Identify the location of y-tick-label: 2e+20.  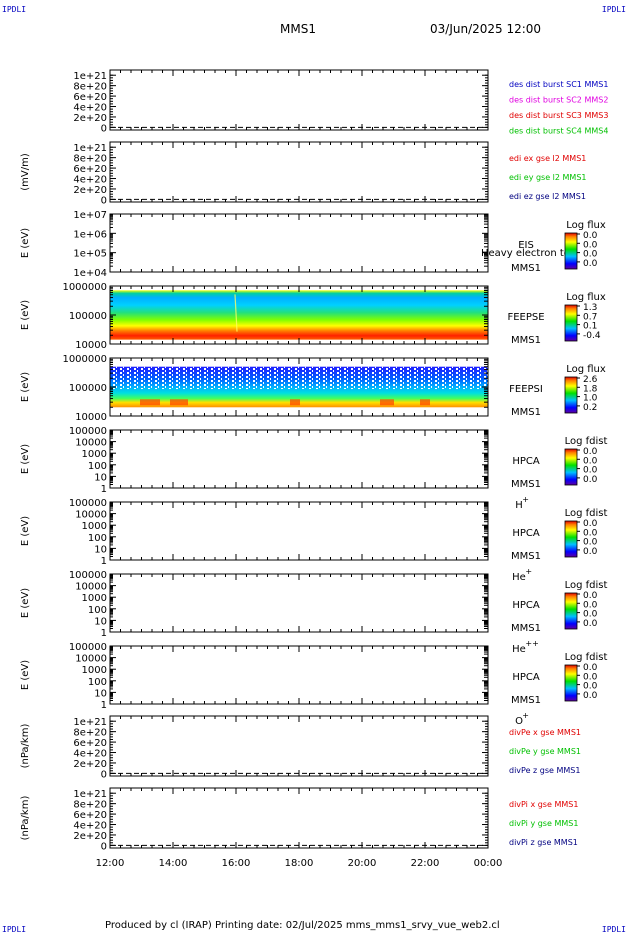
(90, 190).